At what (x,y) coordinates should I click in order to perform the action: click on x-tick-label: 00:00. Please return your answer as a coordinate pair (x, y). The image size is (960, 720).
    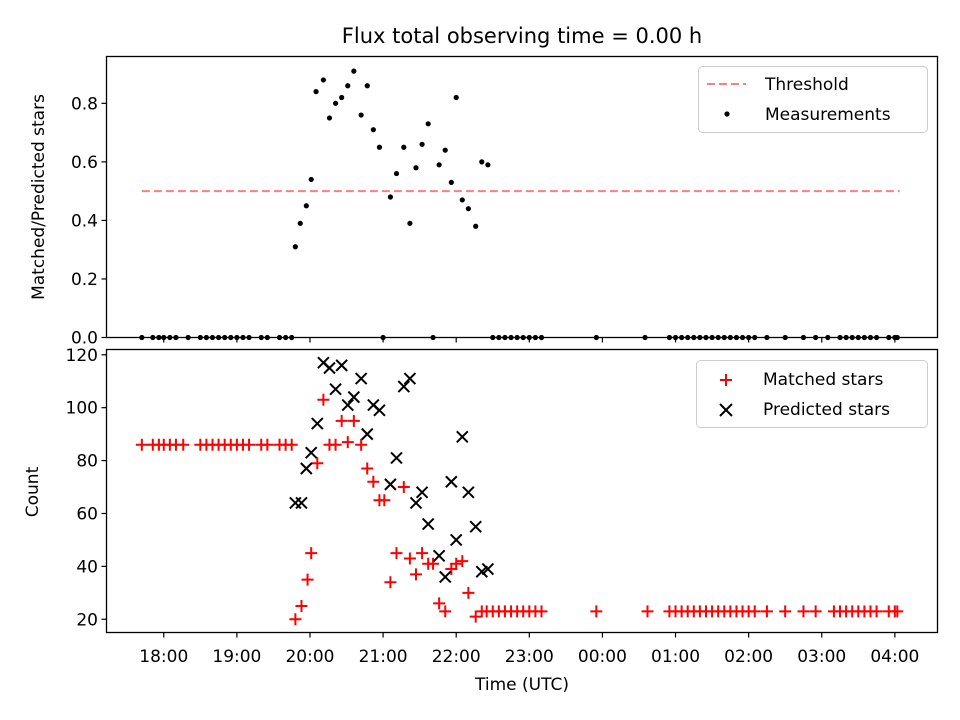
    Looking at the image, I should click on (602, 657).